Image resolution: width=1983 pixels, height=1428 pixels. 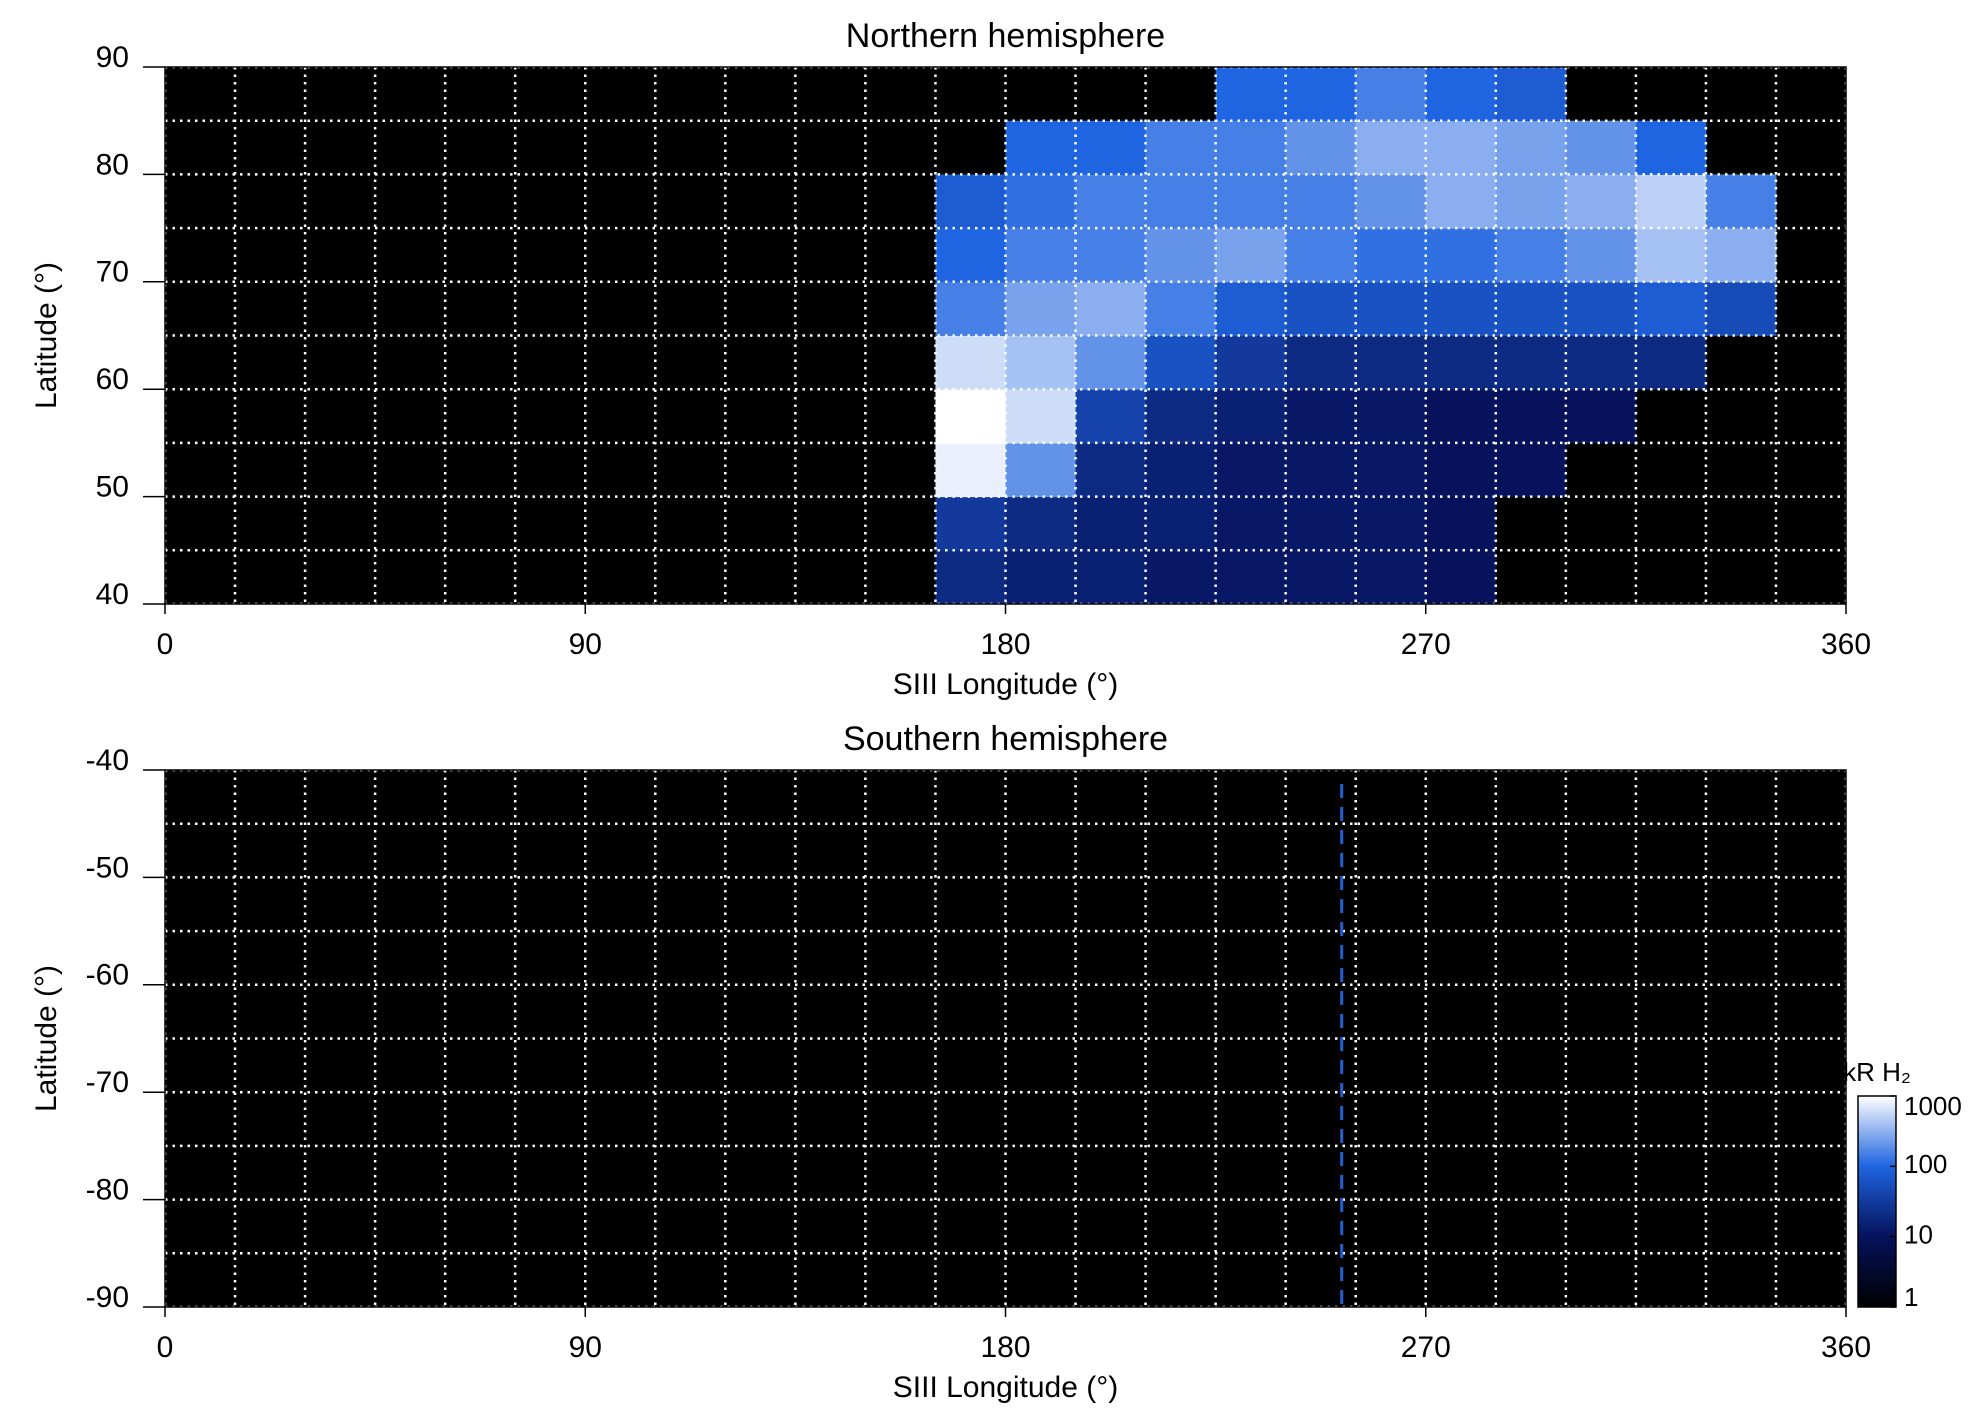 What do you see at coordinates (112, 379) in the screenshot?
I see `y-tick-label: 60` at bounding box center [112, 379].